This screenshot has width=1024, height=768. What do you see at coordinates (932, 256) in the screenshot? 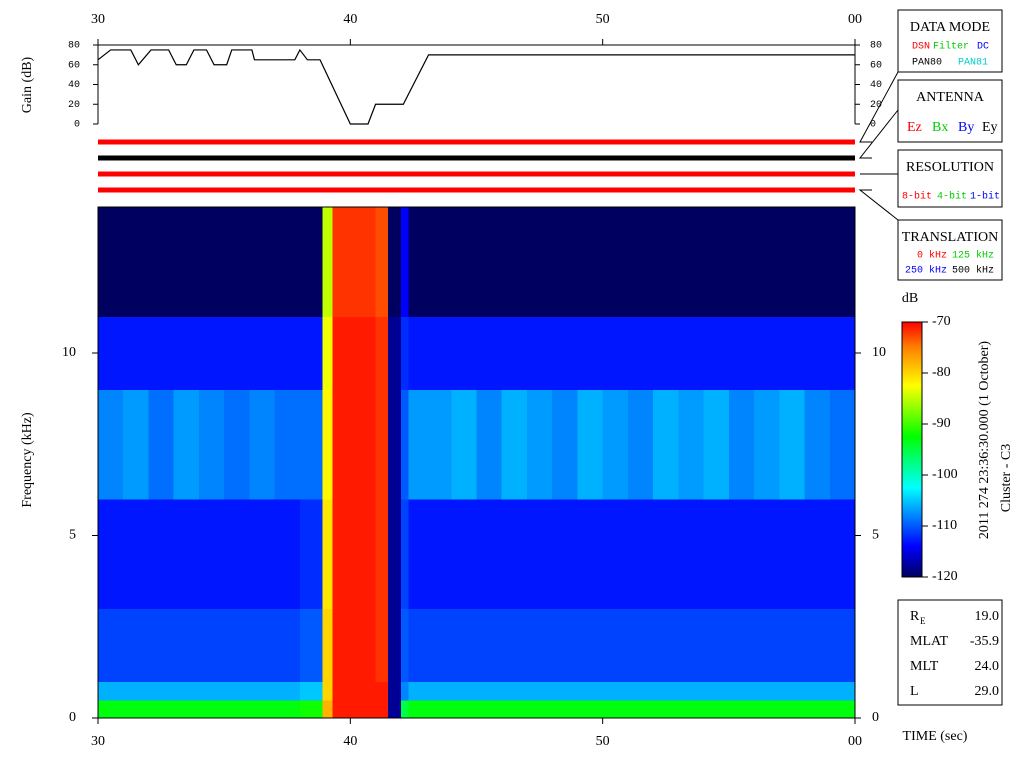
I see `panel-option: 0 kHz` at bounding box center [932, 256].